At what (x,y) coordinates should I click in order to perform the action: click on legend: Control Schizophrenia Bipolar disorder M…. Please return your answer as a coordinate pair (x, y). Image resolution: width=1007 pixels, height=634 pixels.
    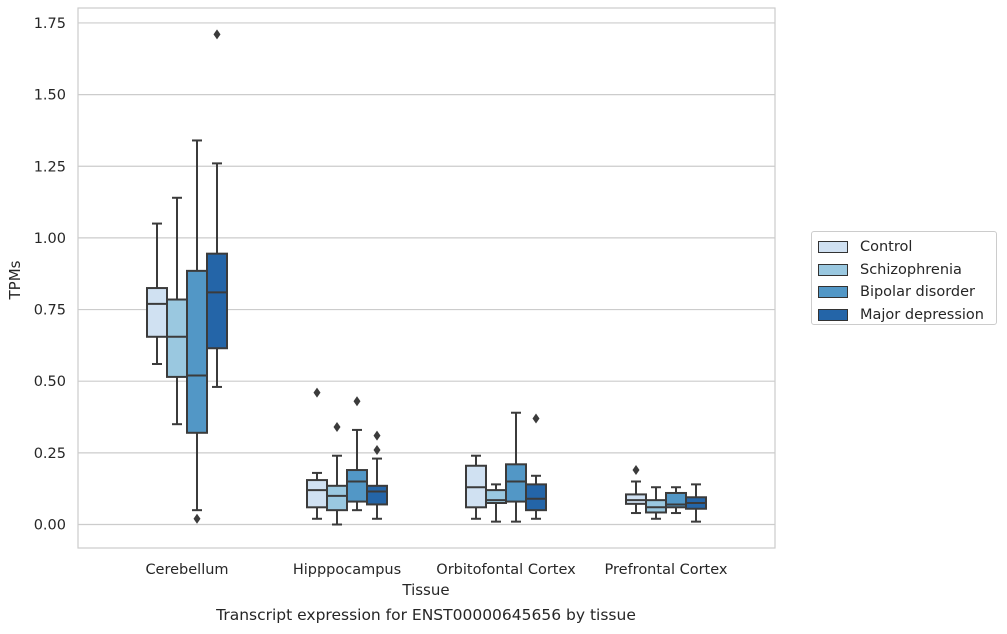
    Looking at the image, I should click on (904, 278).